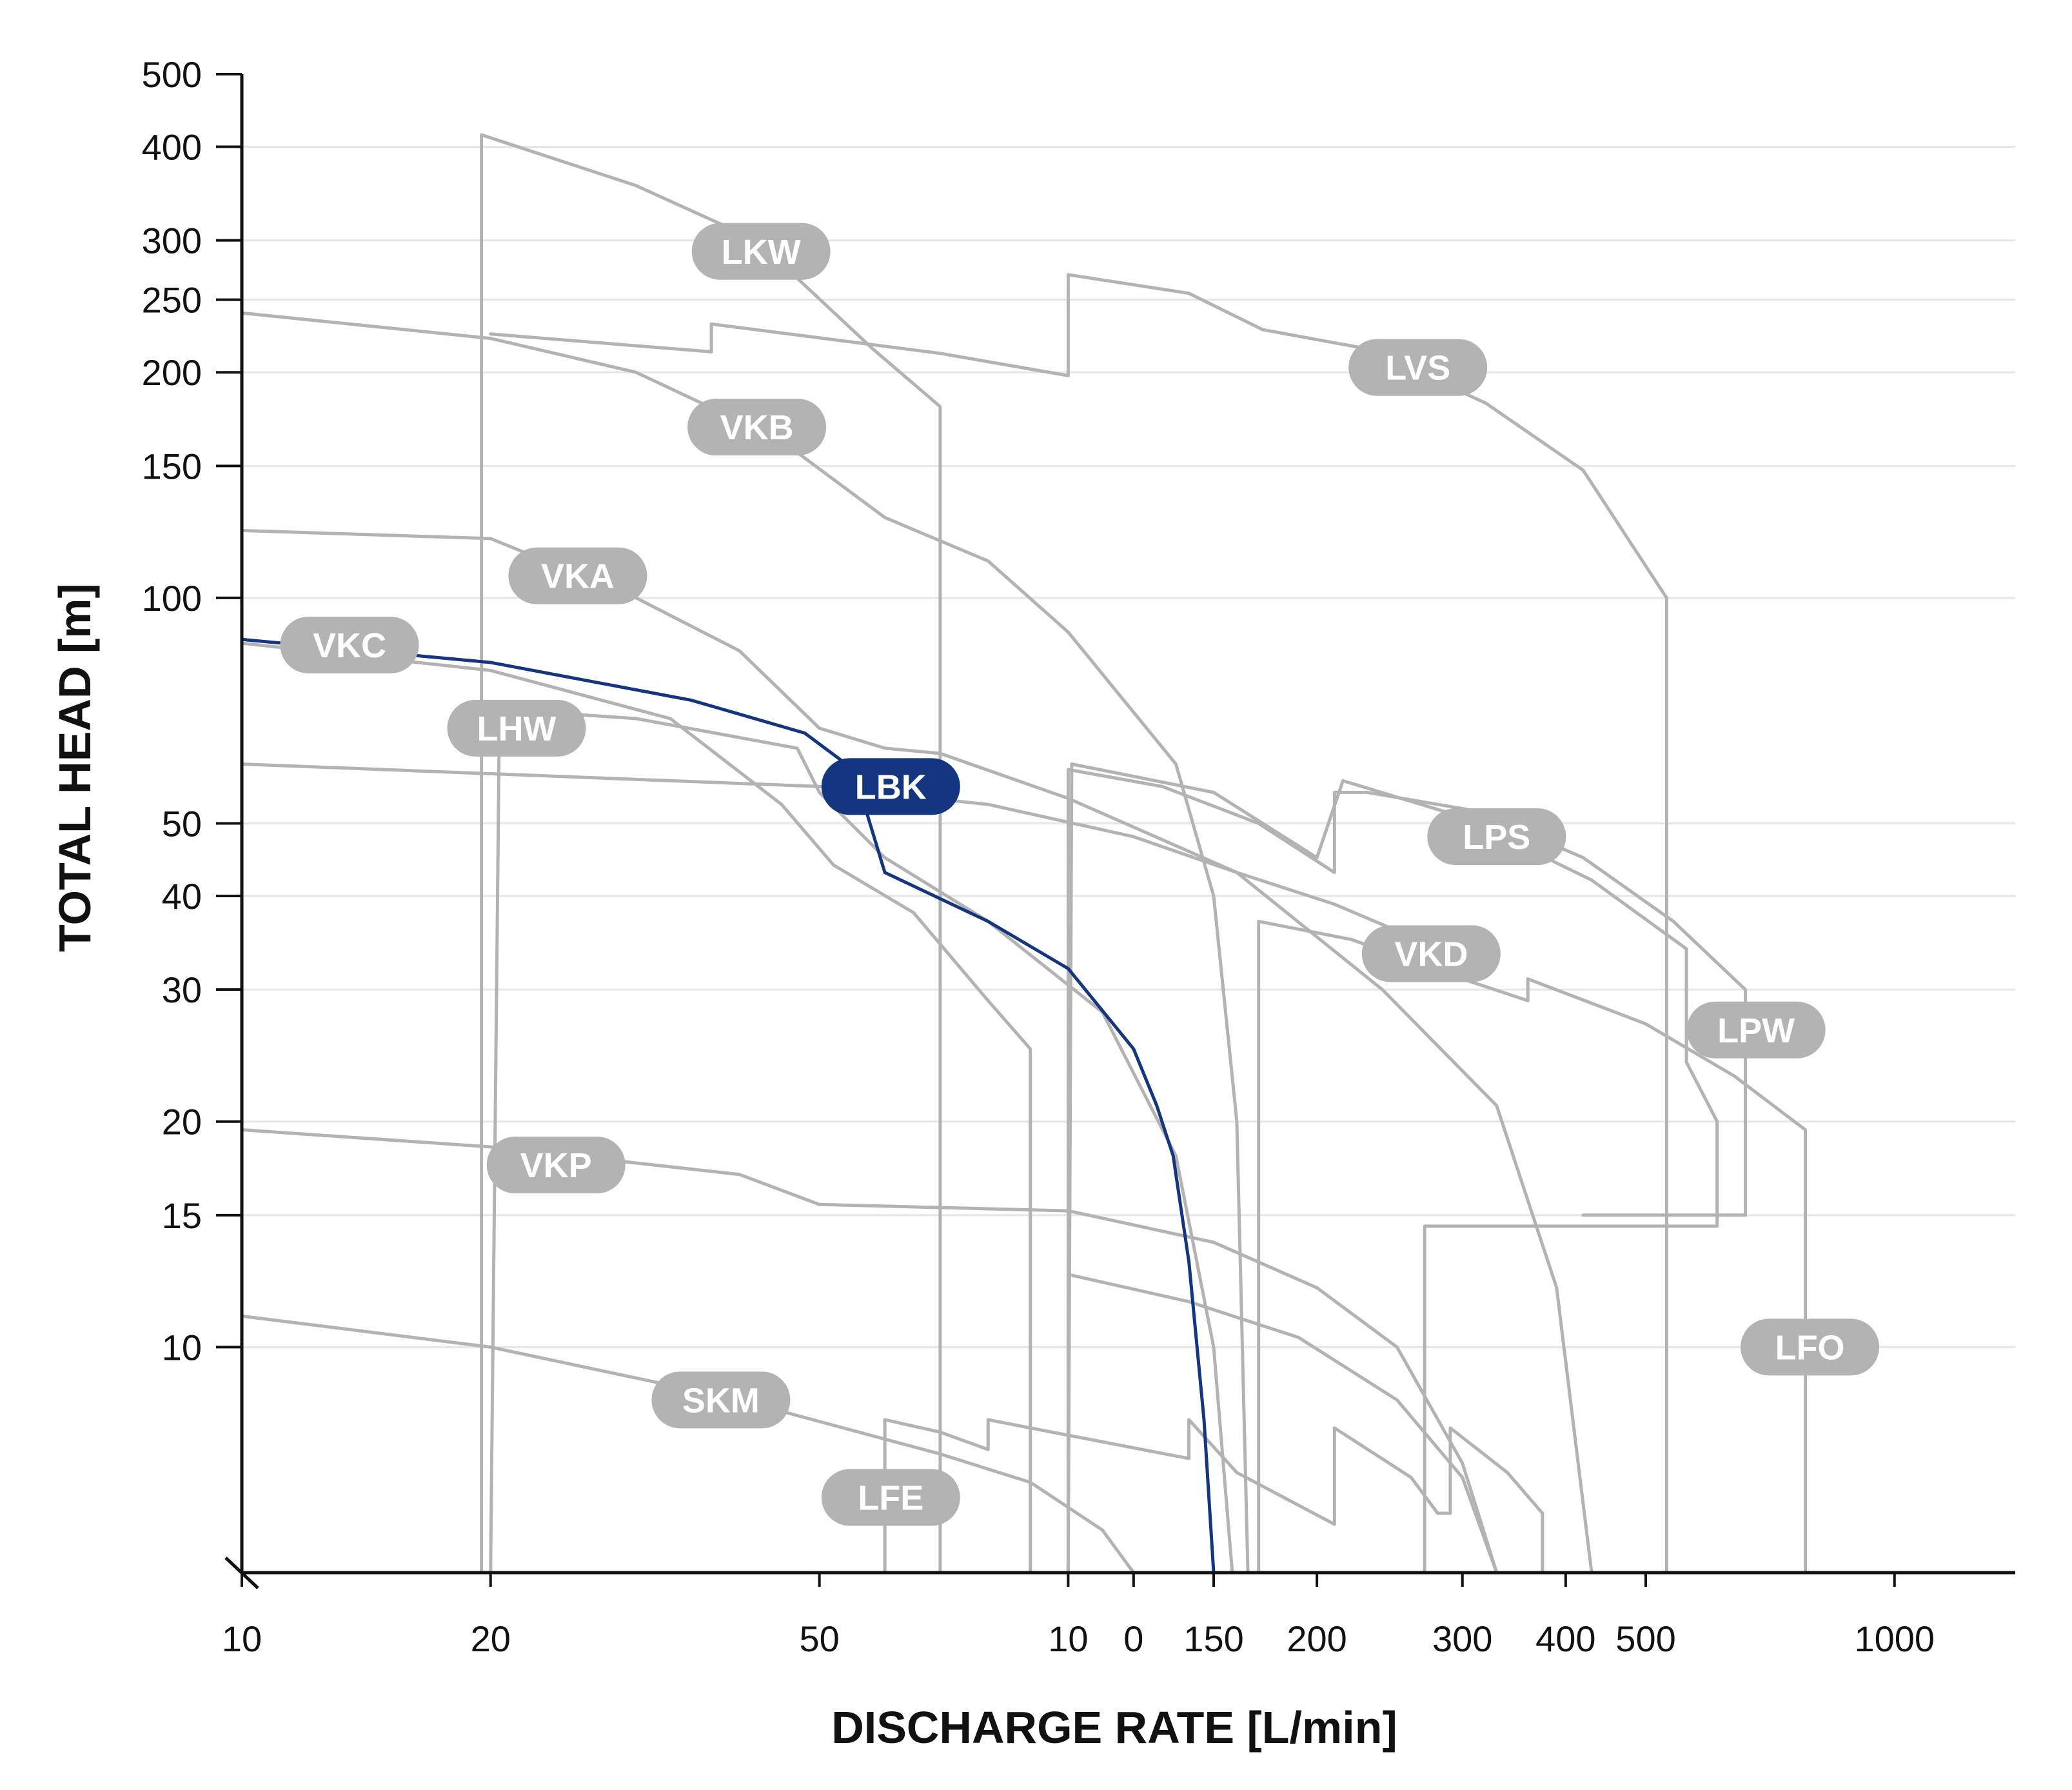 This screenshot has height=1790, width=2072. I want to click on series-label-lkw: LKW, so click(761, 251).